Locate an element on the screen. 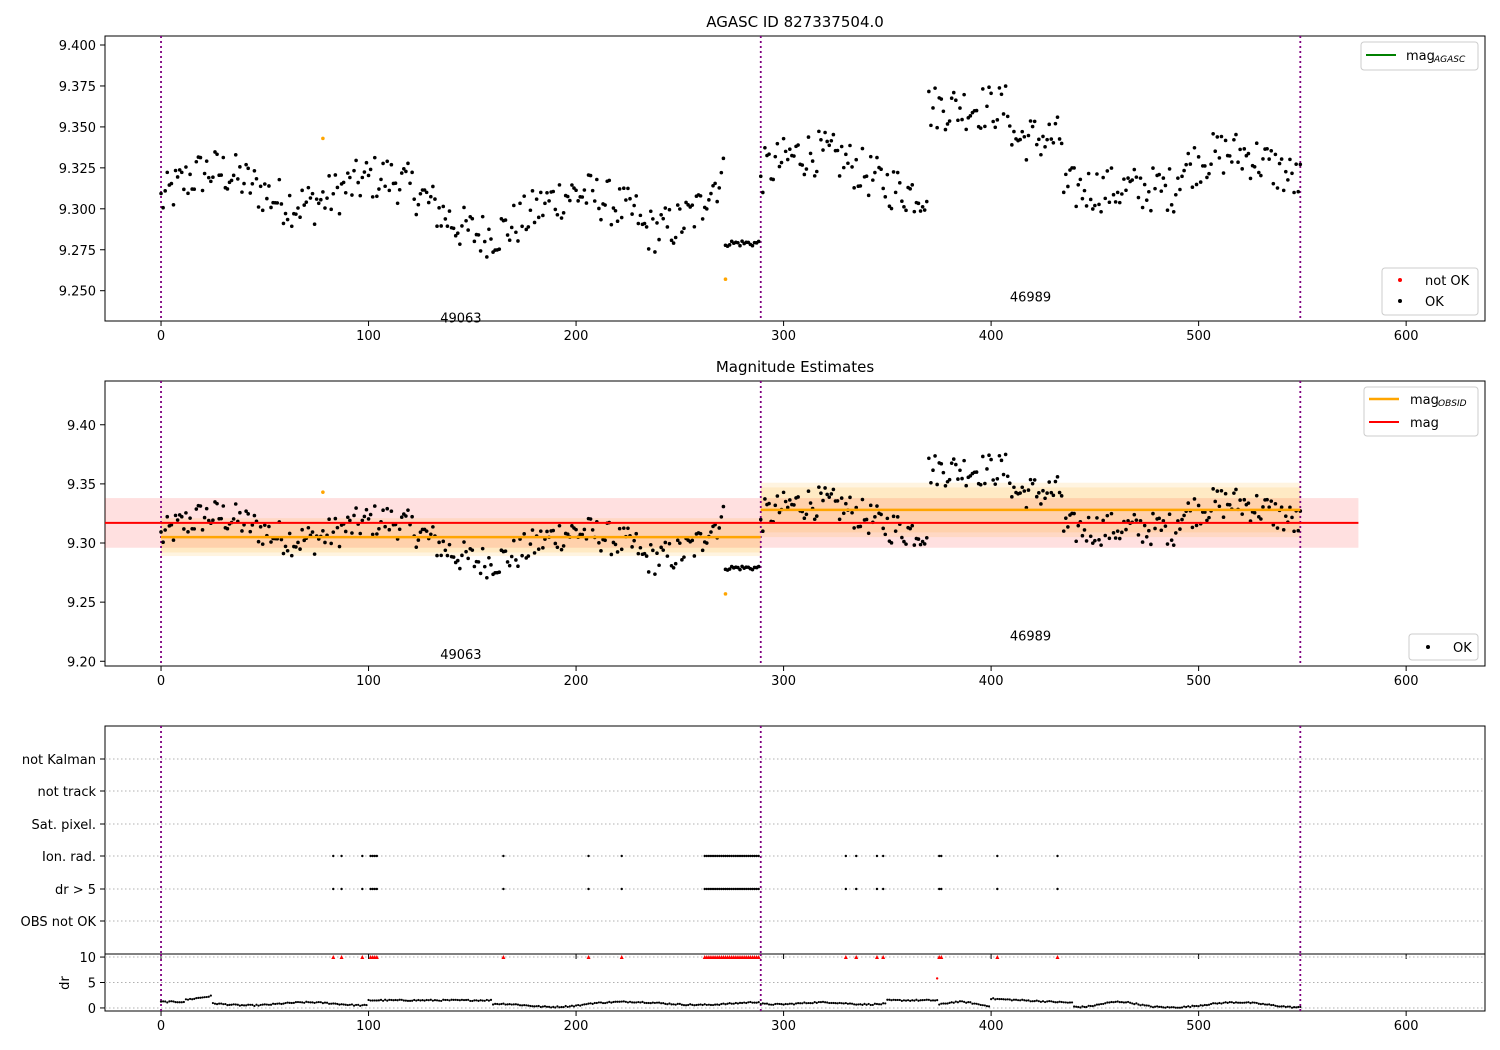 Image resolution: width=1500 pixels, height=1050 pixels. mag-point-flagged is located at coordinates (323, 138).